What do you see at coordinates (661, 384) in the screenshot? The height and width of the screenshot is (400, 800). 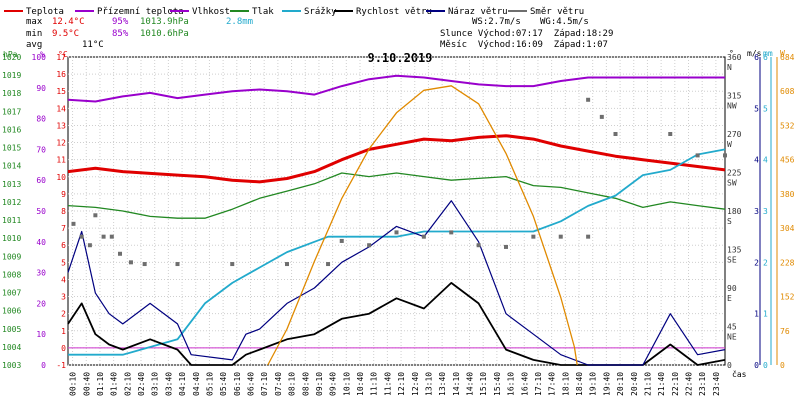 I see `x-tick-label: 21:40` at bounding box center [661, 384].